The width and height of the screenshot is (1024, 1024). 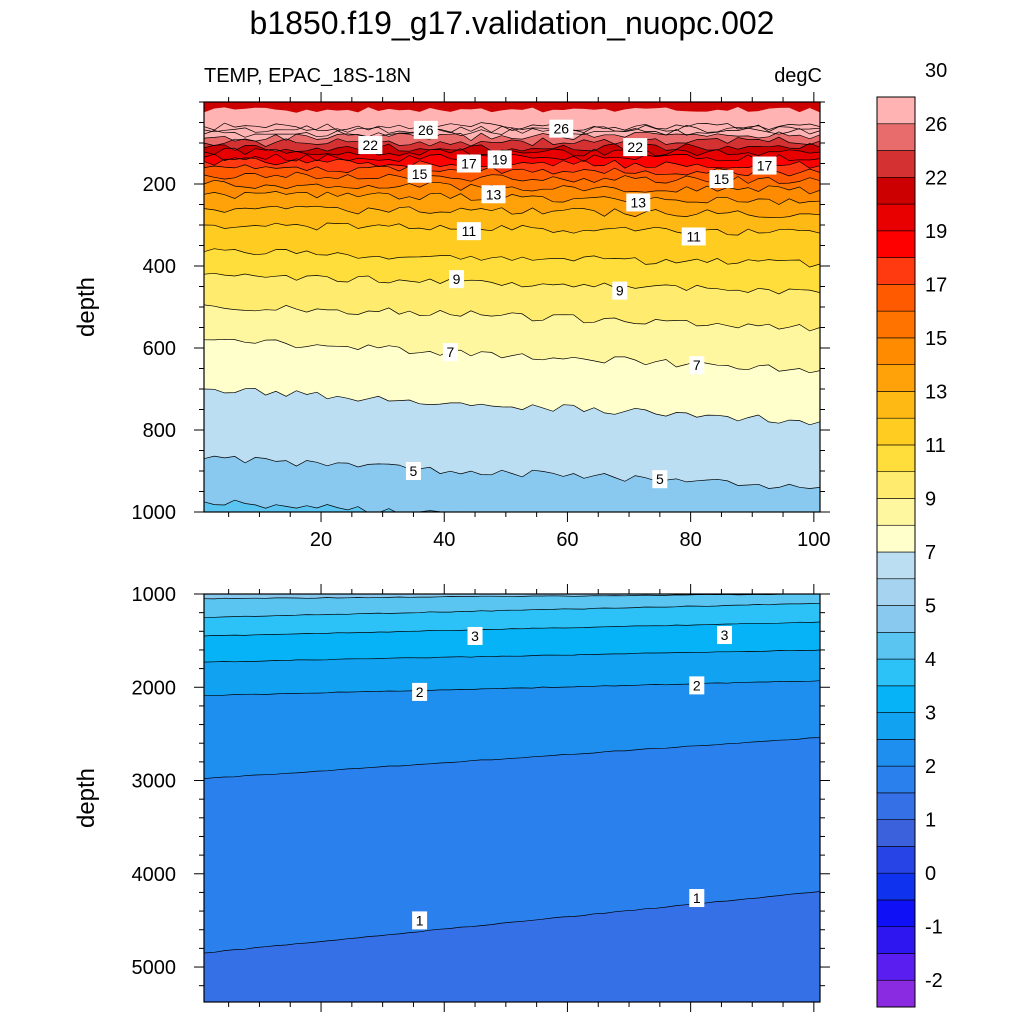 What do you see at coordinates (159, 185) in the screenshot?
I see `y-tick-label: 200` at bounding box center [159, 185].